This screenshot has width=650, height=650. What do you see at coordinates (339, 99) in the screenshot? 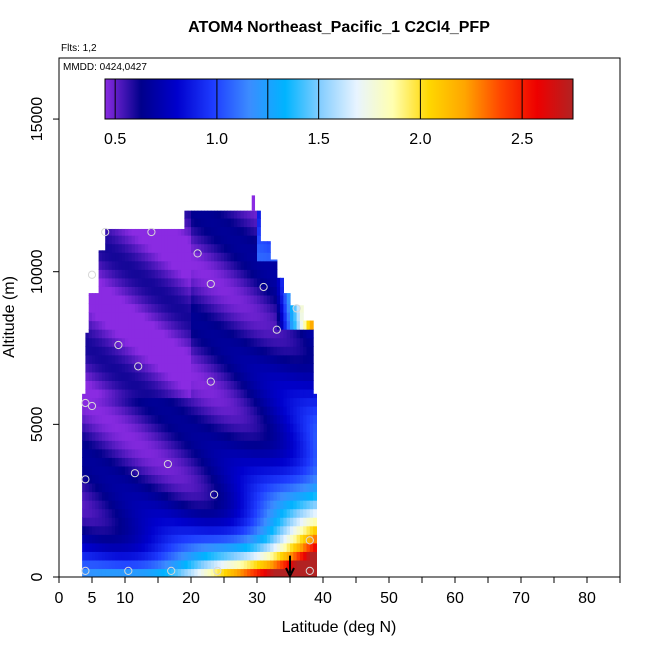
I see `colorbar-gradient` at bounding box center [339, 99].